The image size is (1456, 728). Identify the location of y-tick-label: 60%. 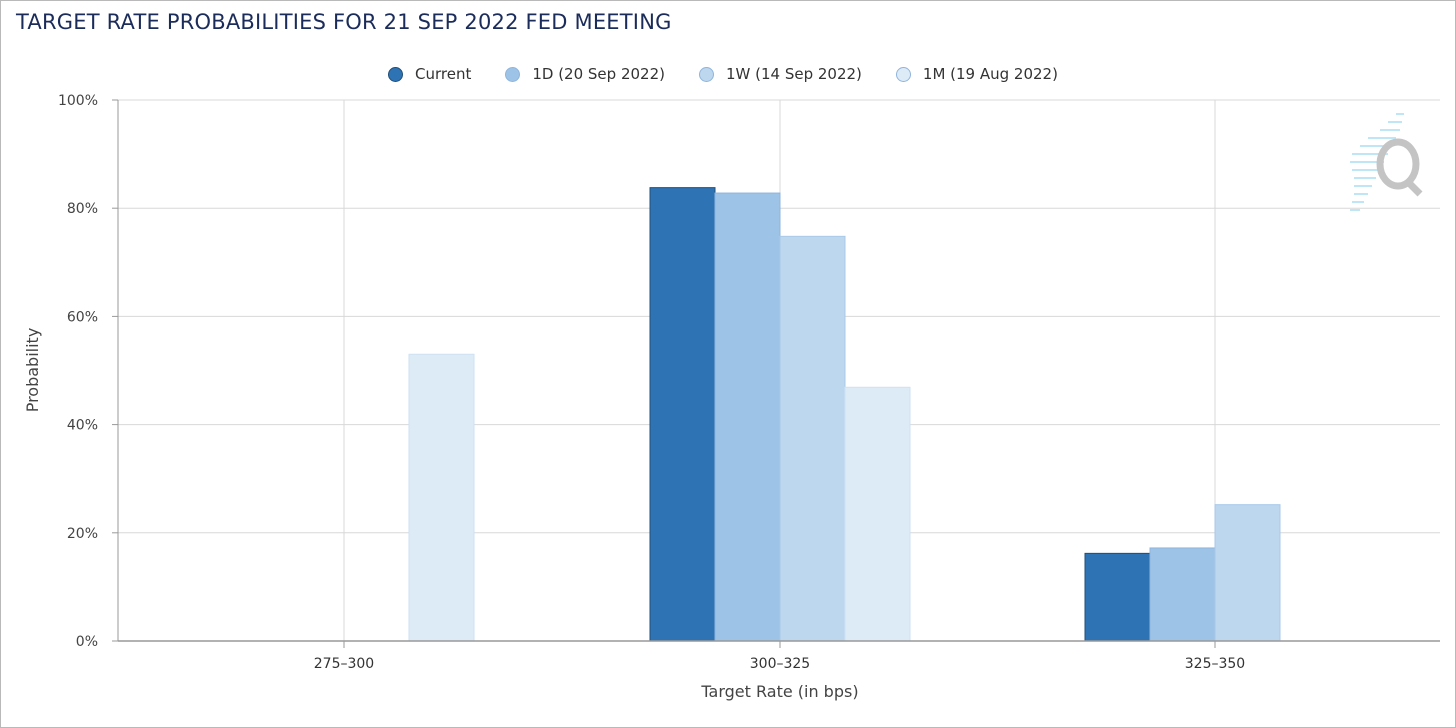
(82, 317).